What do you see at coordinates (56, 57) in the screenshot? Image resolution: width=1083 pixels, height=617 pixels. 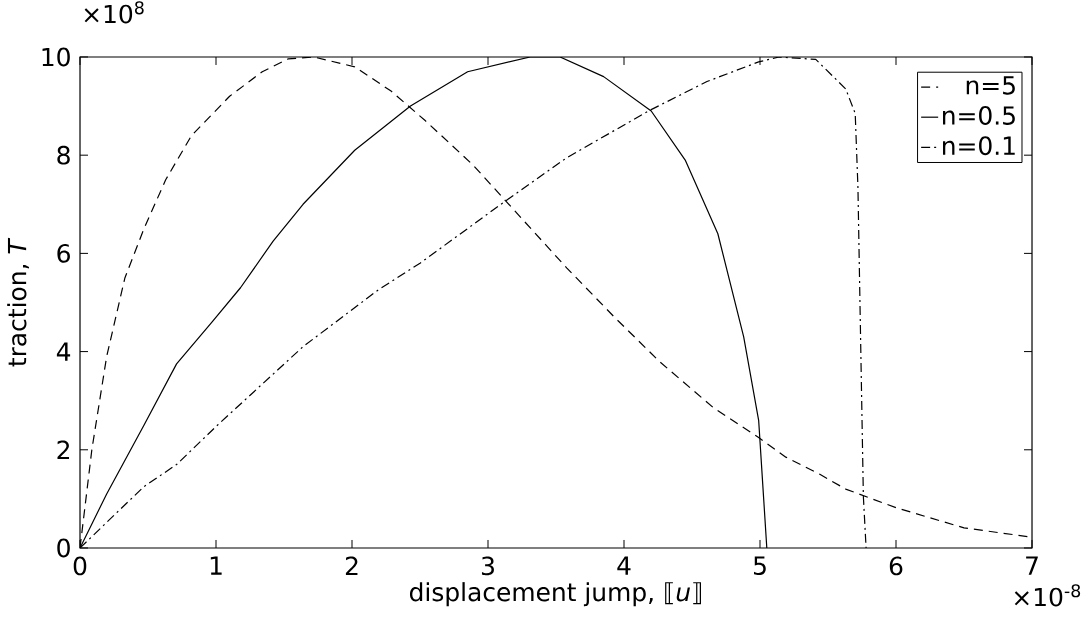 I see `y-tick-label: 10` at bounding box center [56, 57].